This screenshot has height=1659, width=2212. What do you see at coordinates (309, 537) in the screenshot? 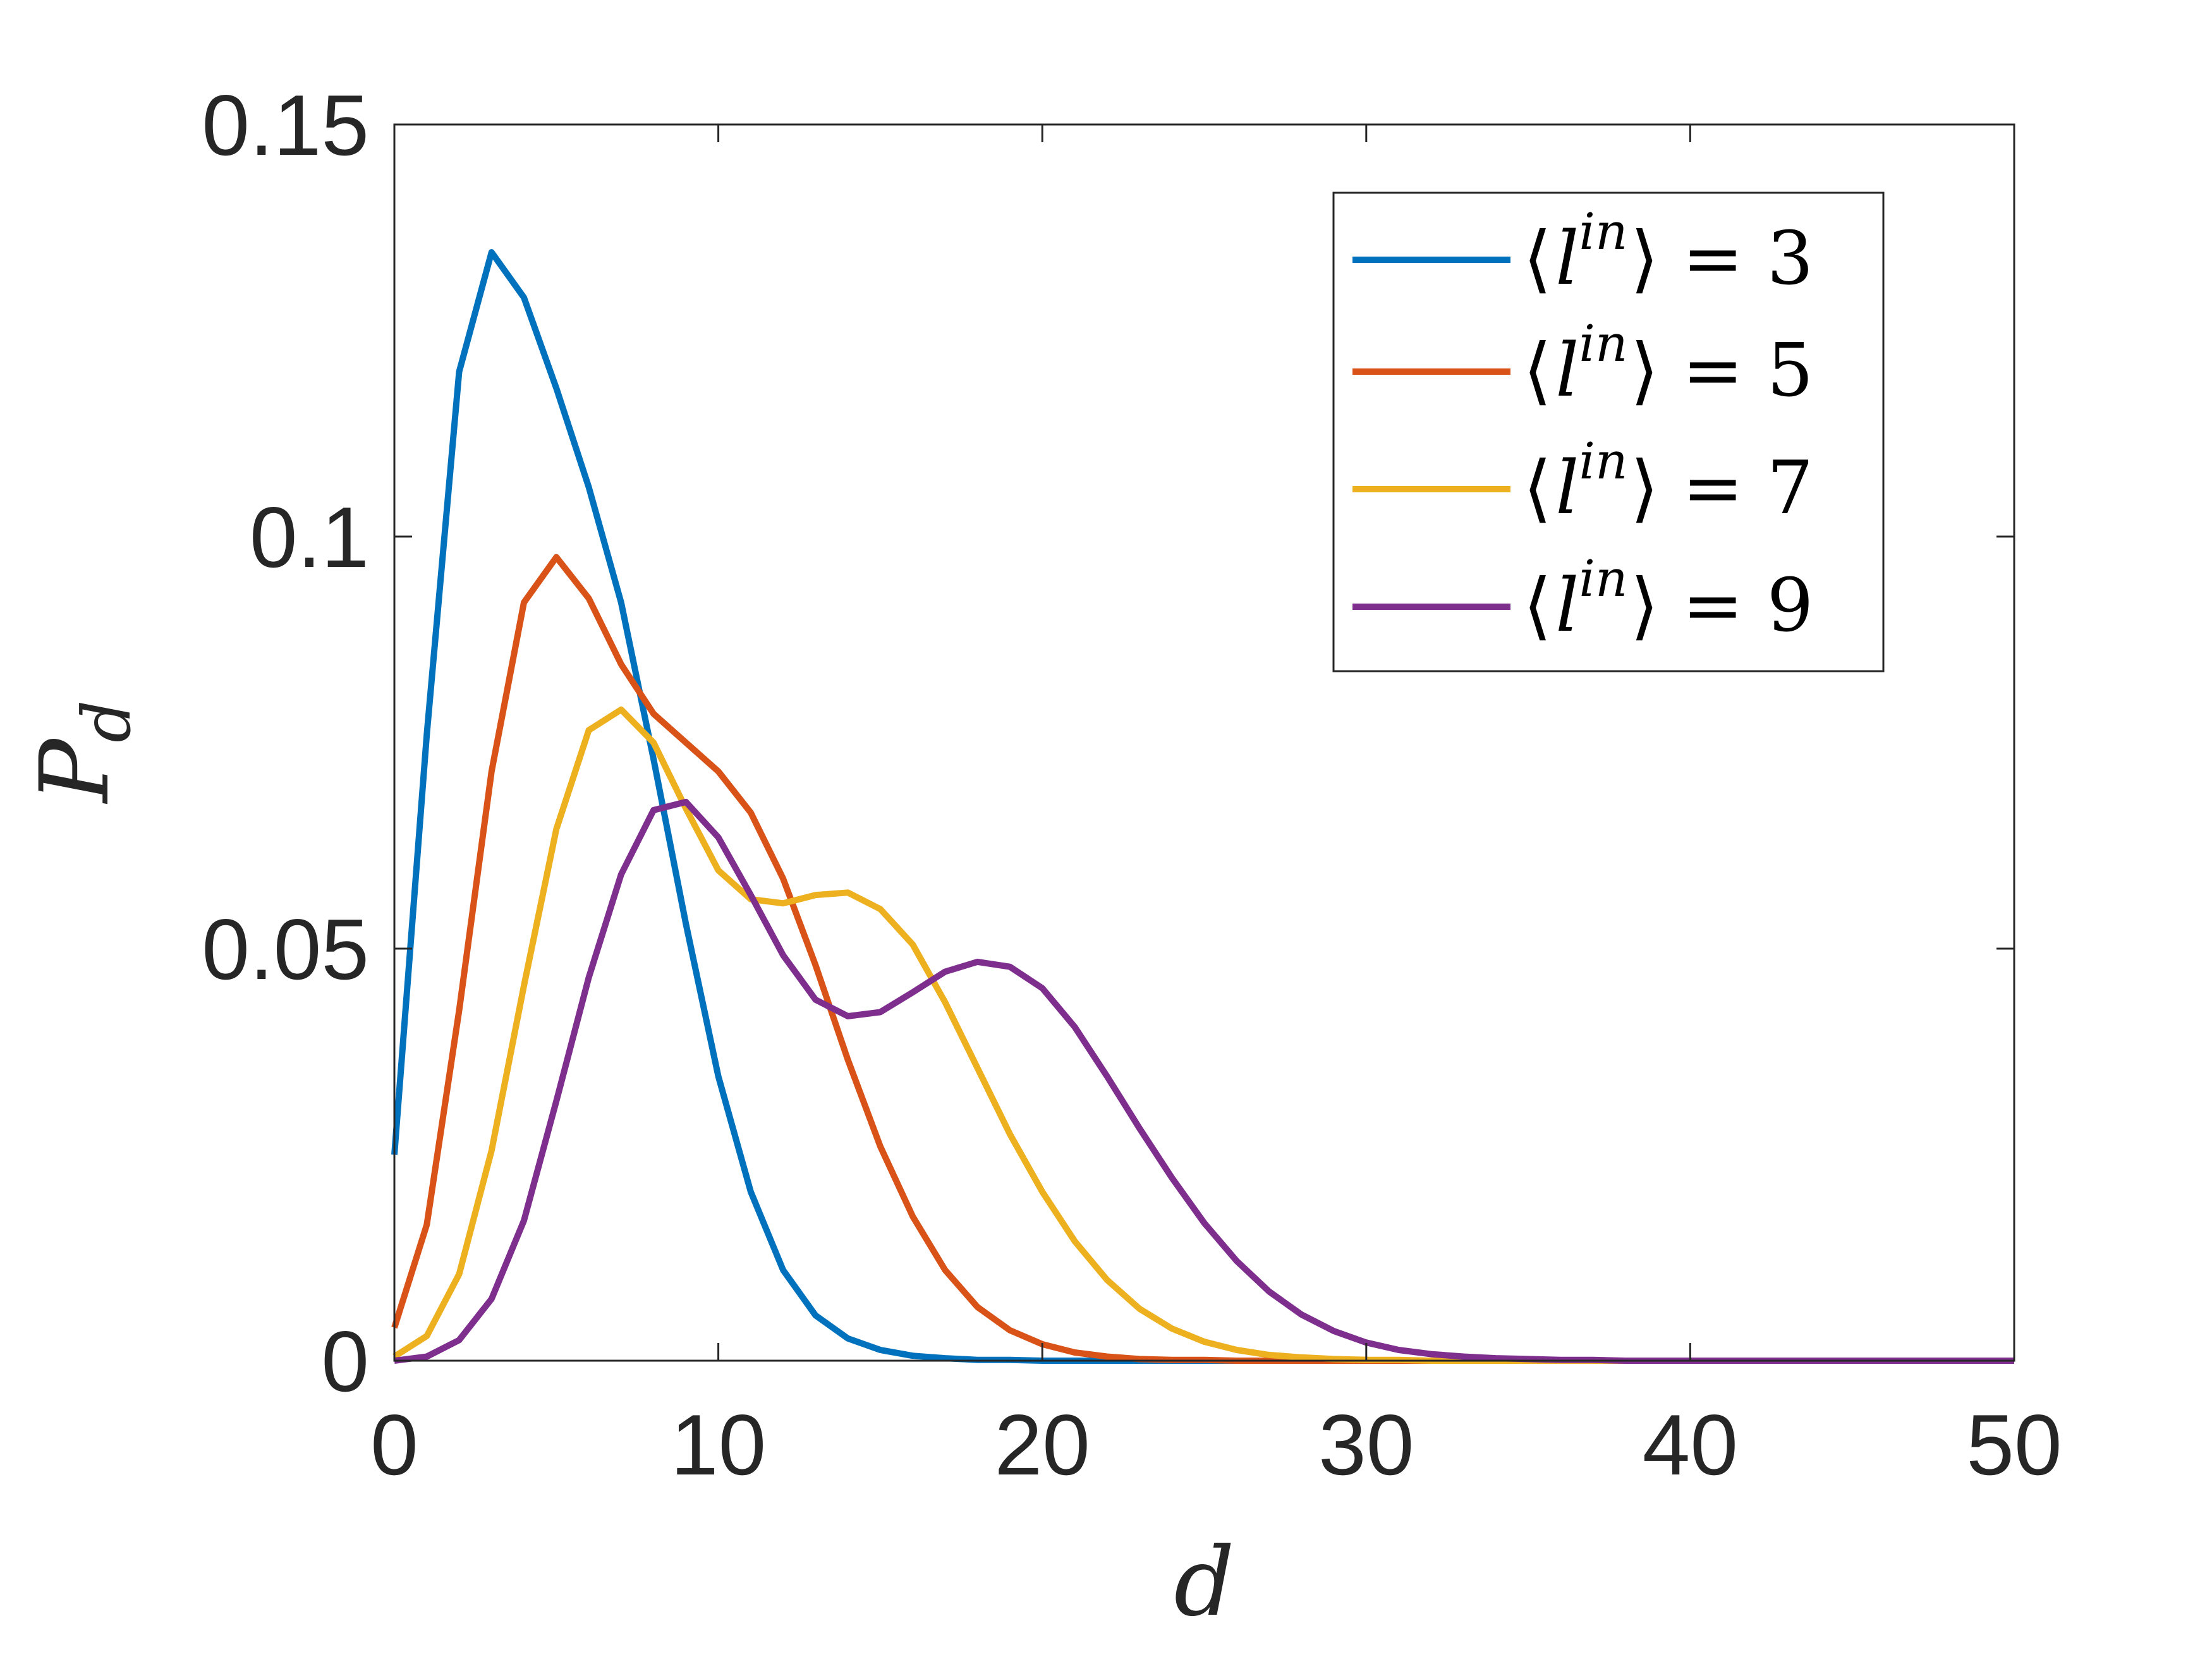
I see `y-tick-label: 0.1` at bounding box center [309, 537].